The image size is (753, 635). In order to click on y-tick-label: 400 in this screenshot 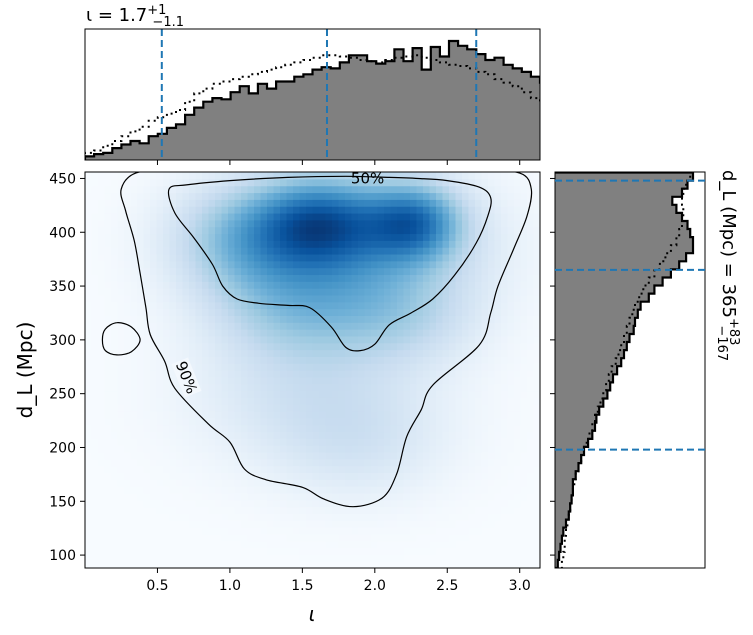, I will do `click(62, 233)`.